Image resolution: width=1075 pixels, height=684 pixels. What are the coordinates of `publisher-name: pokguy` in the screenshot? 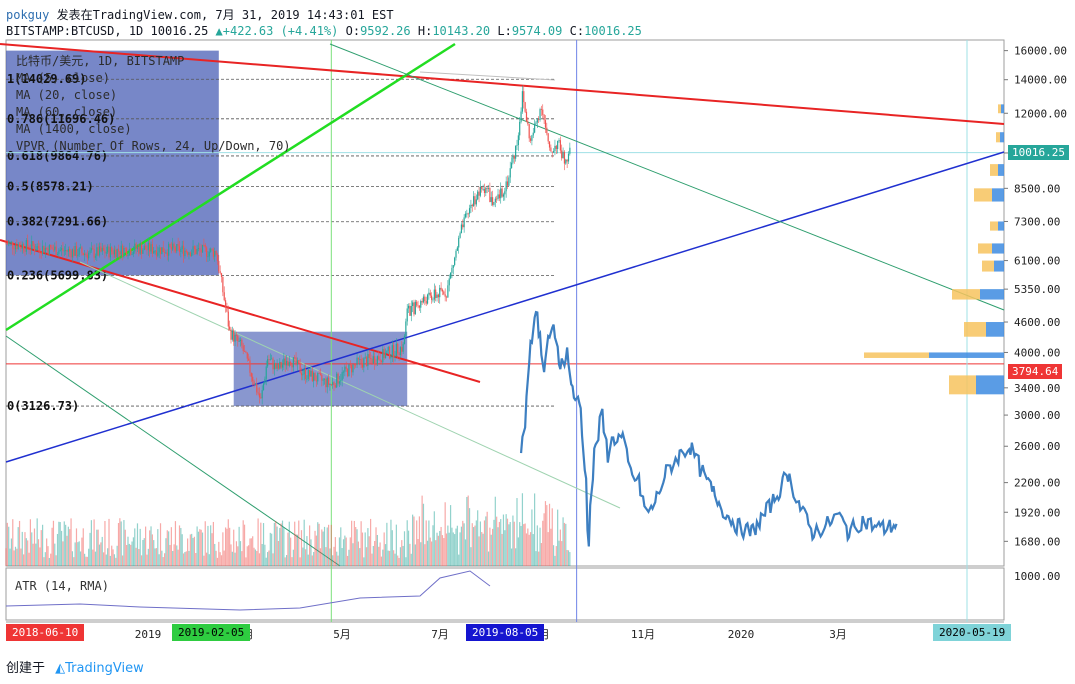 It's located at (28, 15).